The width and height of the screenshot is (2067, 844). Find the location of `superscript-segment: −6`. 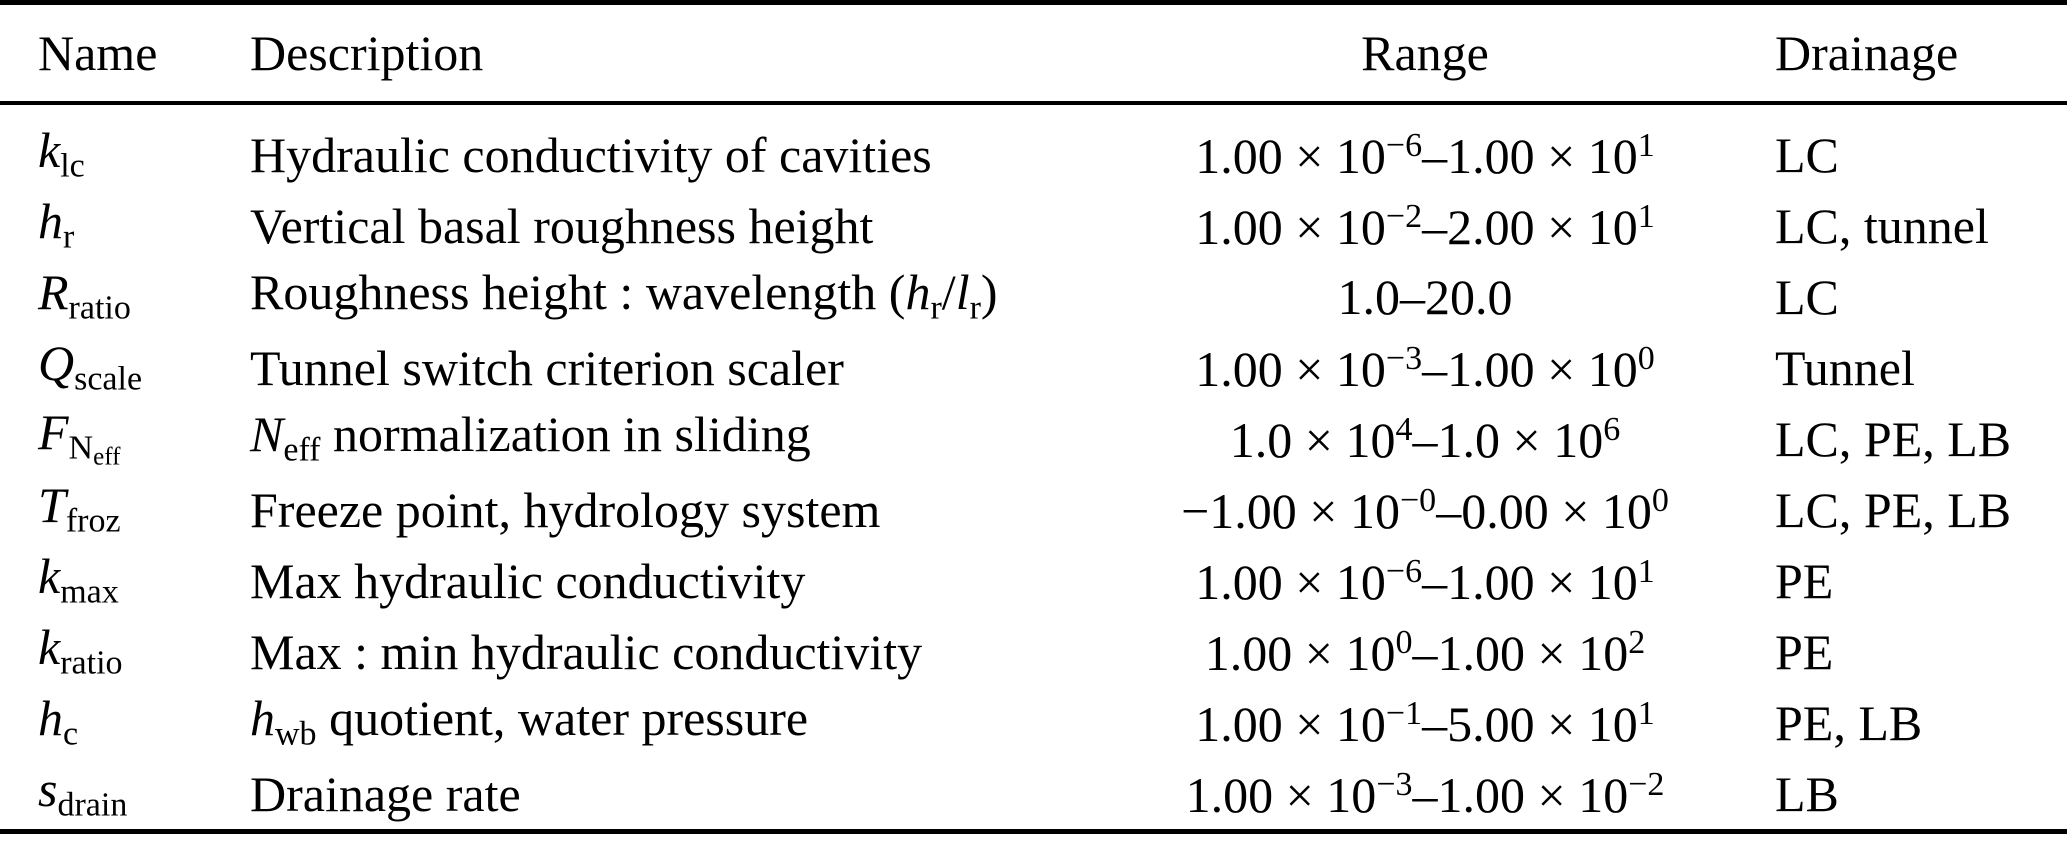

superscript-segment: −6 is located at coordinates (1404, 145).